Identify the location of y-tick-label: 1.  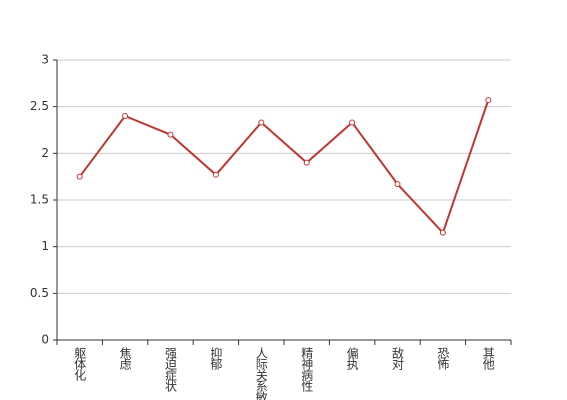
(45, 246).